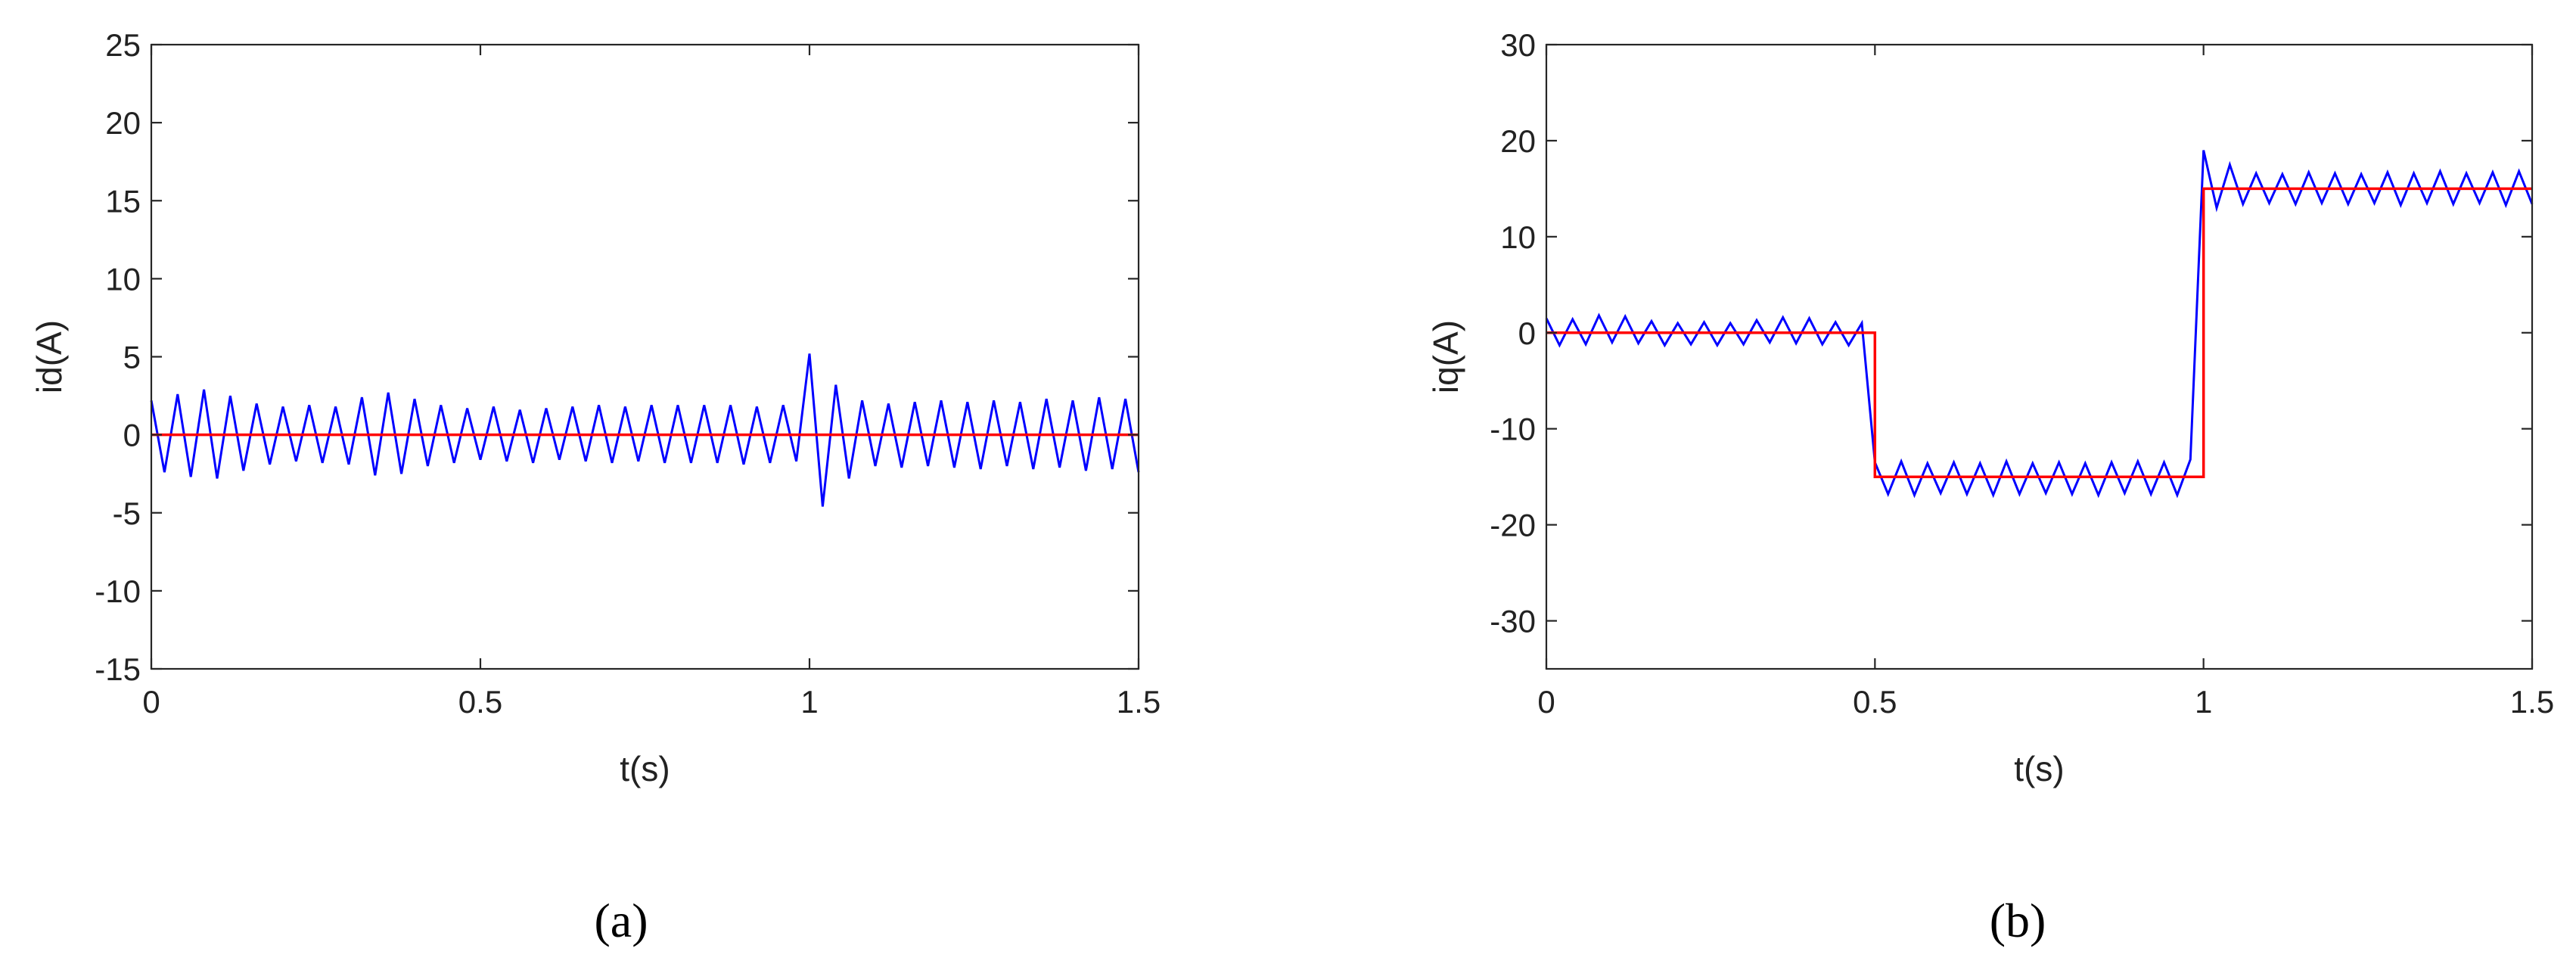 This screenshot has width=2576, height=970. Describe the element at coordinates (49, 356) in the screenshot. I see `y-axis-label: id(A)` at that location.